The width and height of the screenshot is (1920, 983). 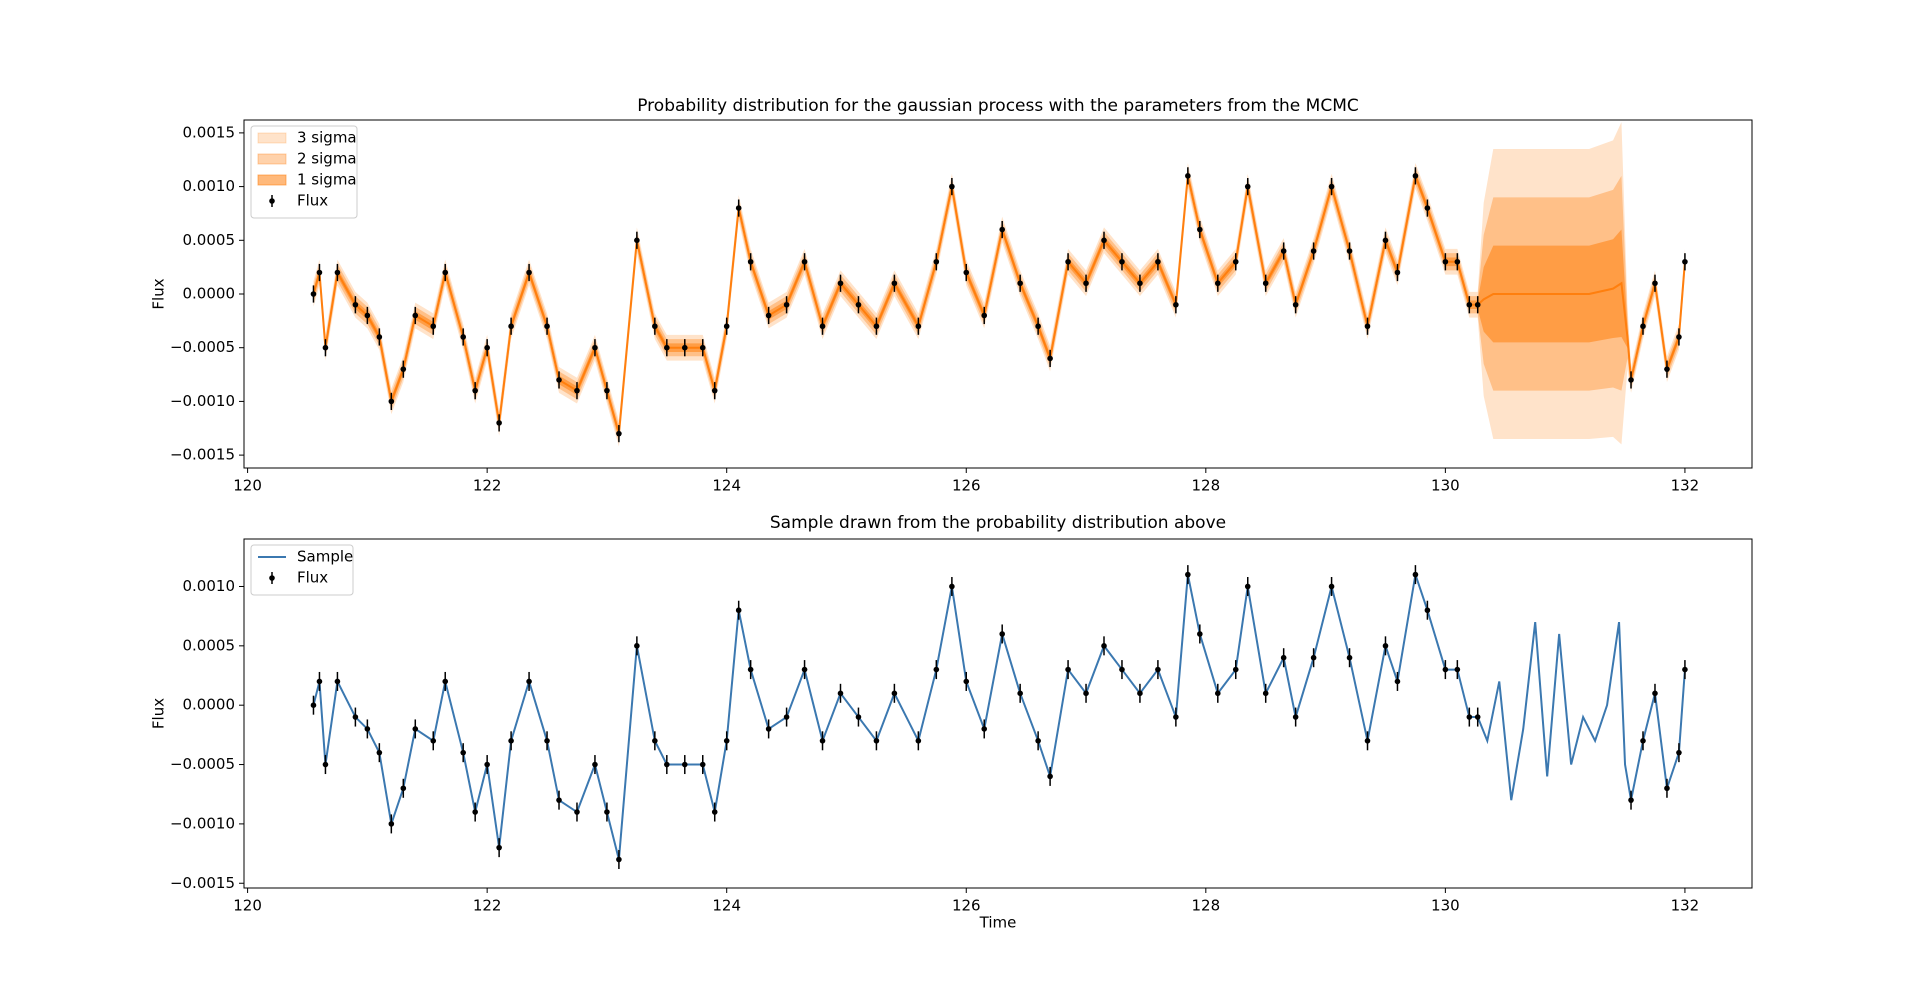 What do you see at coordinates (272, 159) in the screenshot?
I see `legend-swatch` at bounding box center [272, 159].